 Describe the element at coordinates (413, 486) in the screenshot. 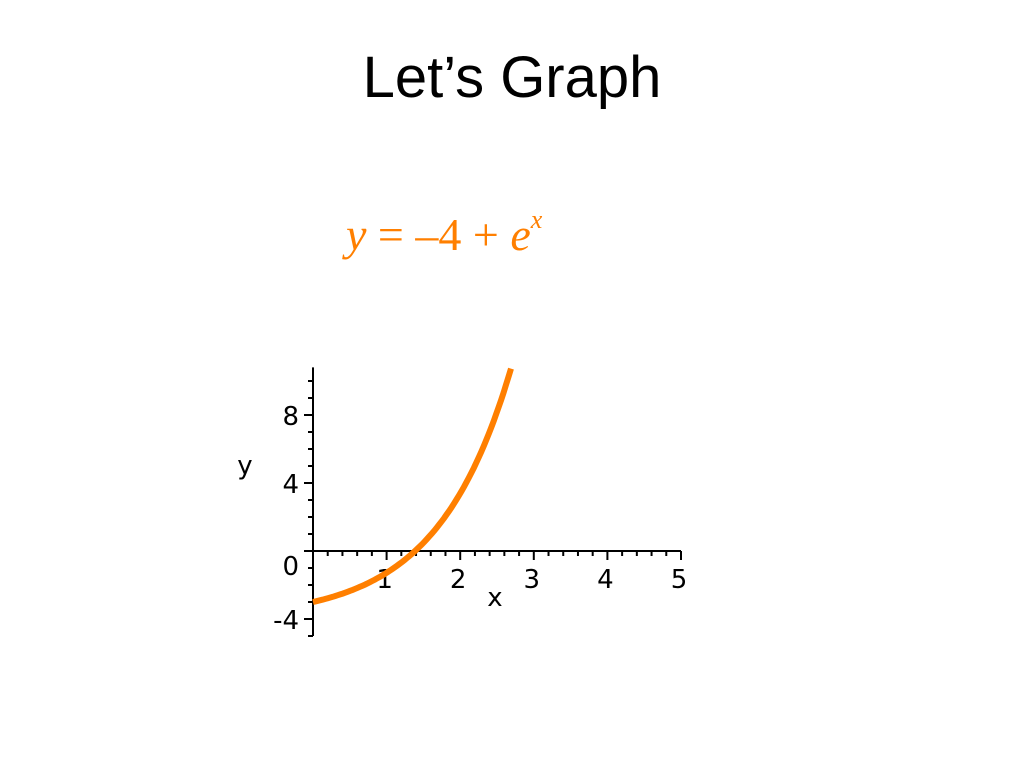

I see `function-curve` at that location.